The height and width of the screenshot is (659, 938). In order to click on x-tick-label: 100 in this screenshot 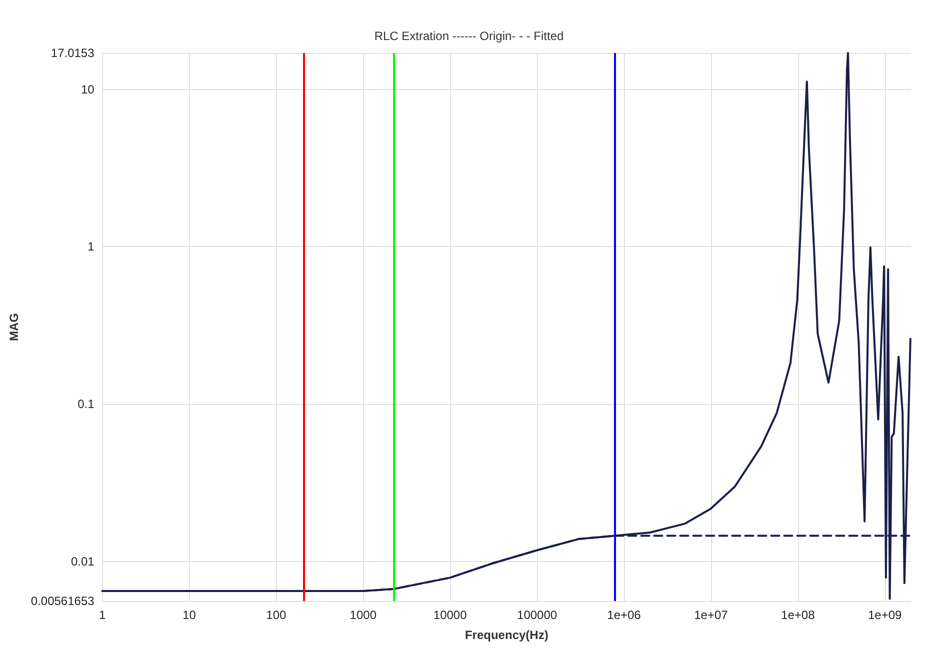, I will do `click(276, 615)`.